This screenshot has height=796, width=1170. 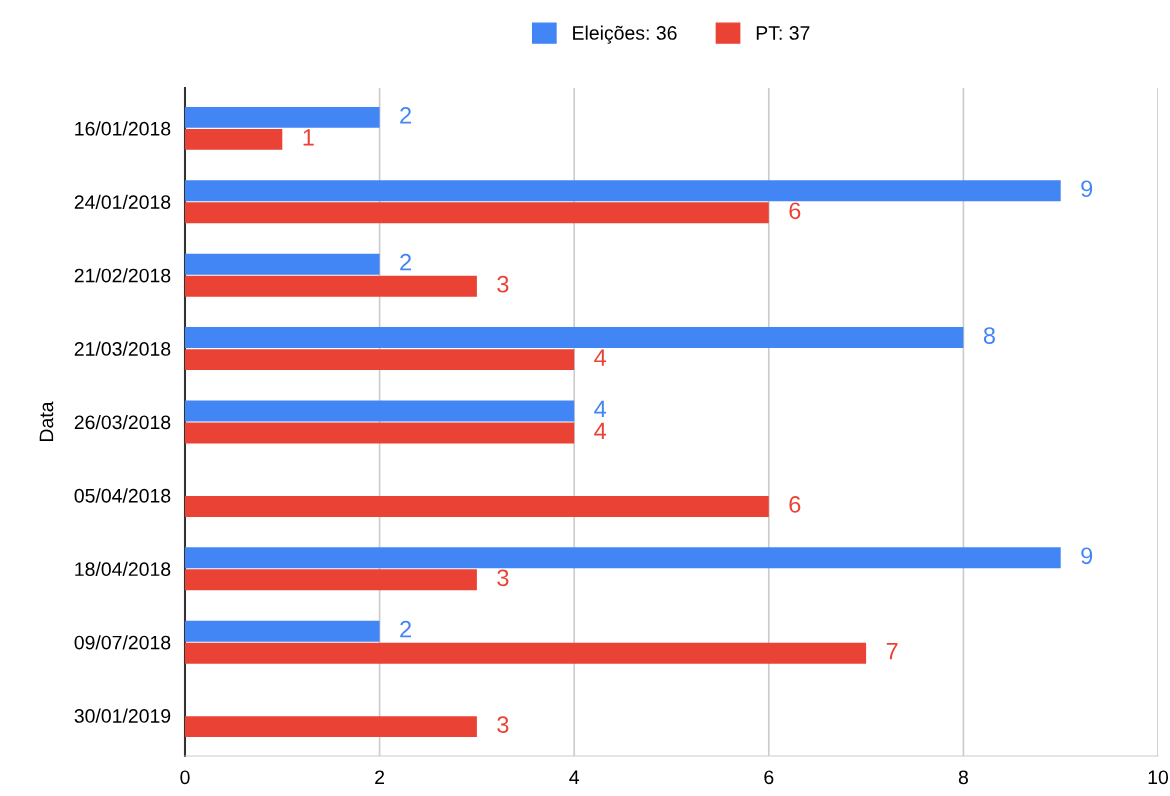 I want to click on y-tick-label: 30/01/2019, so click(x=122, y=715).